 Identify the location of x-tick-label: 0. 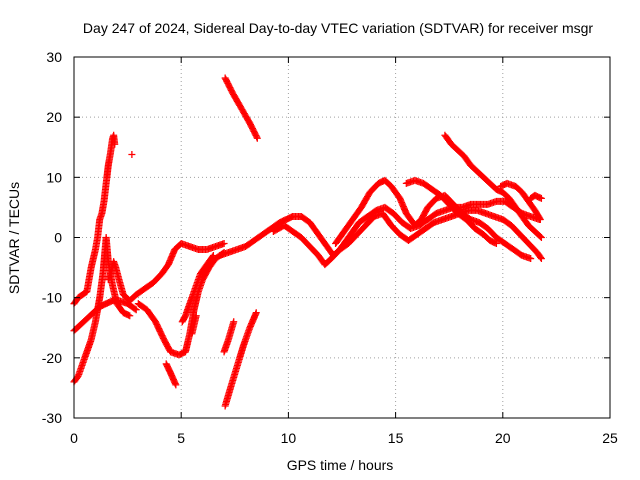
(74, 438).